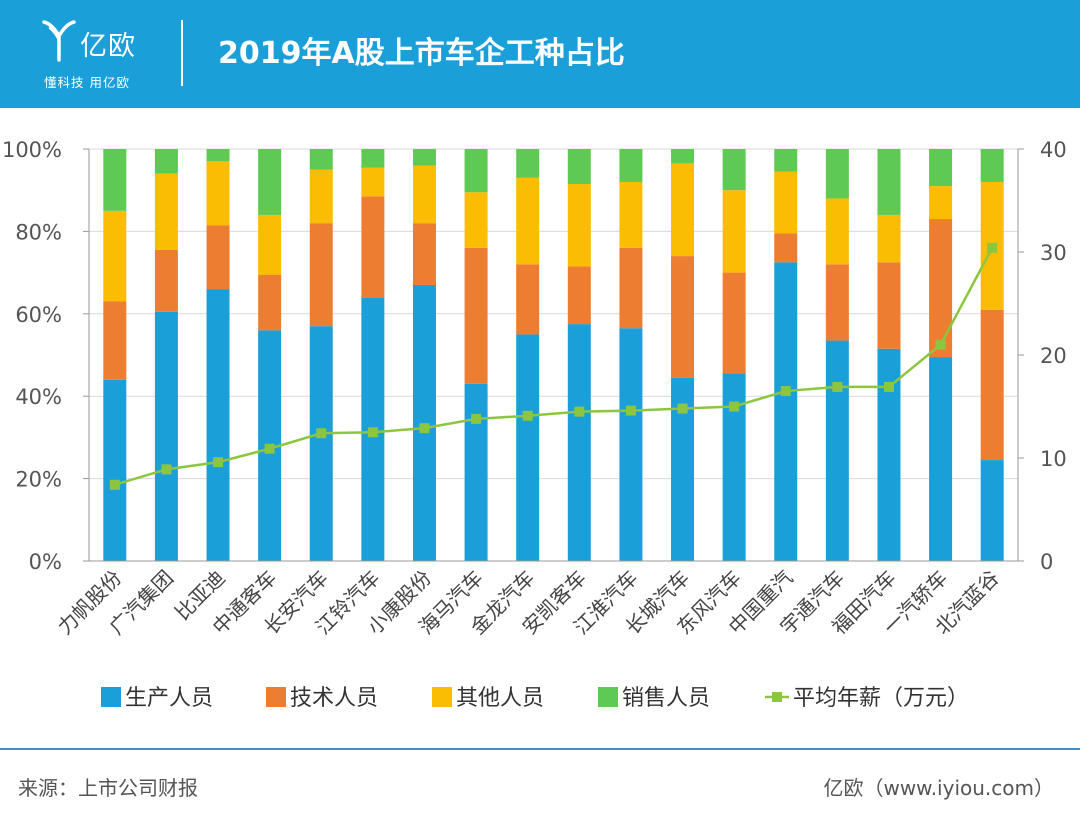 The width and height of the screenshot is (1080, 821). What do you see at coordinates (38, 315) in the screenshot?
I see `left-tick-label: 60%` at bounding box center [38, 315].